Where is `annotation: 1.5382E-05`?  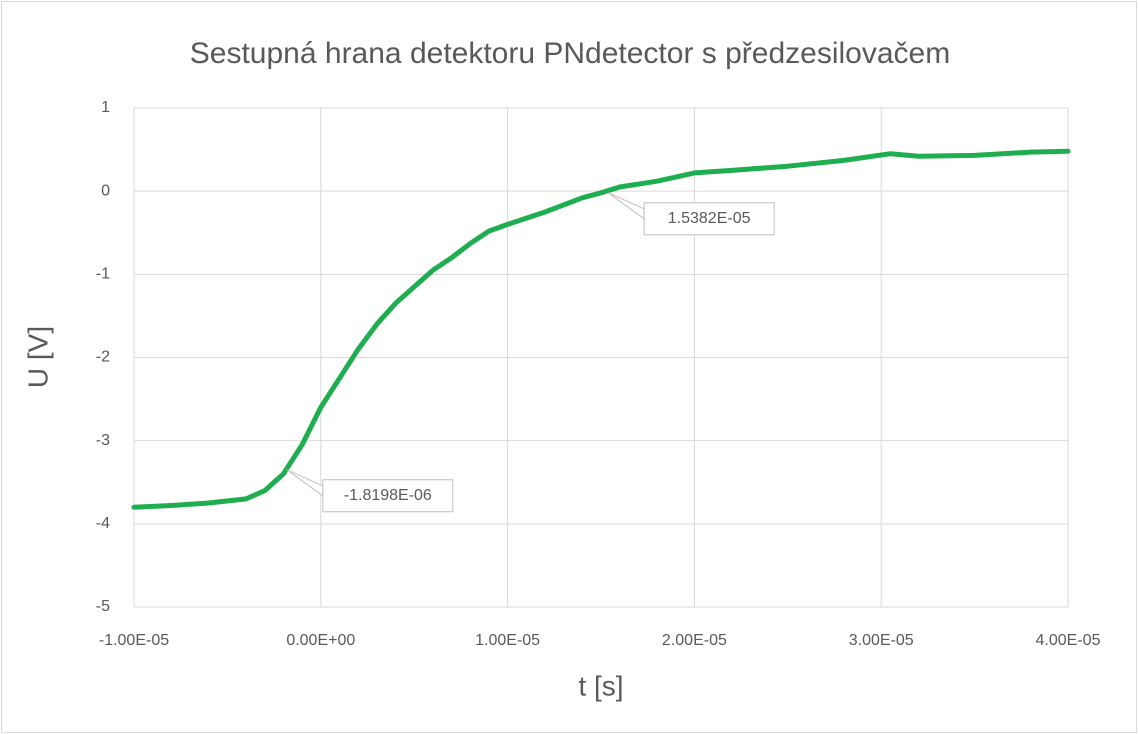 annotation: 1.5382E-05 is located at coordinates (691, 214).